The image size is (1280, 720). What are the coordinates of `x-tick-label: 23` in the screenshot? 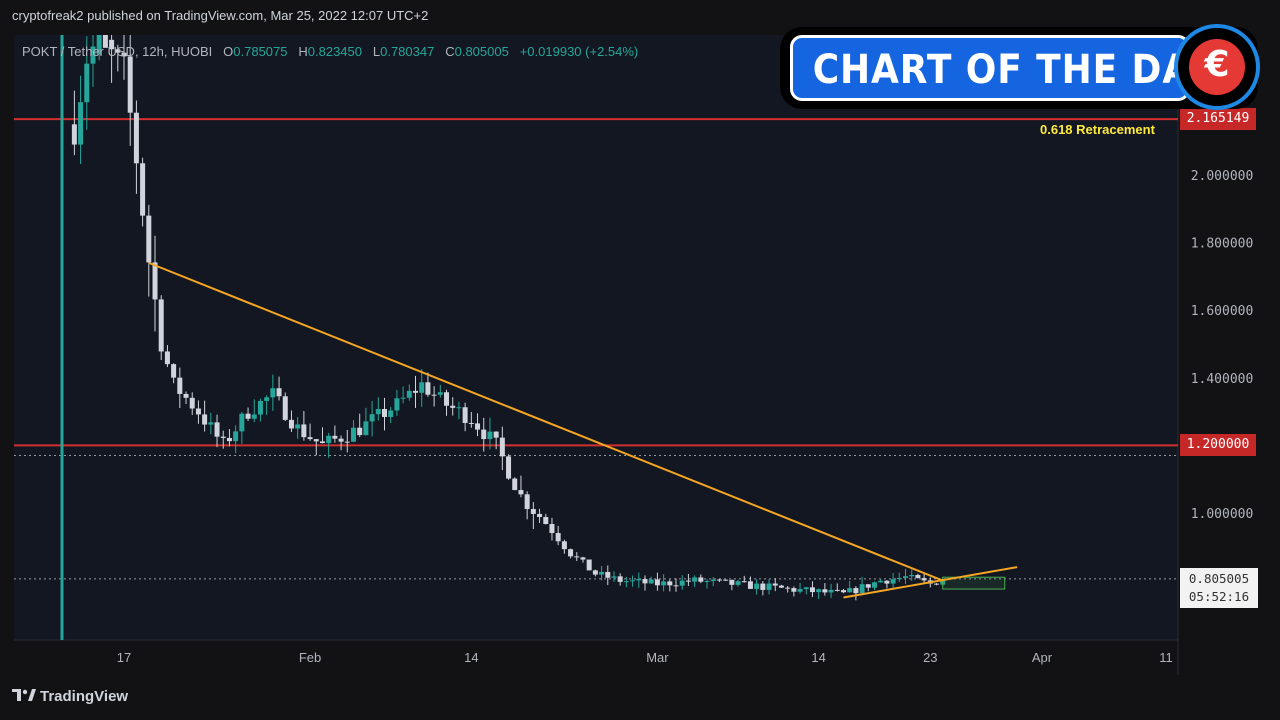 It's located at (930, 657).